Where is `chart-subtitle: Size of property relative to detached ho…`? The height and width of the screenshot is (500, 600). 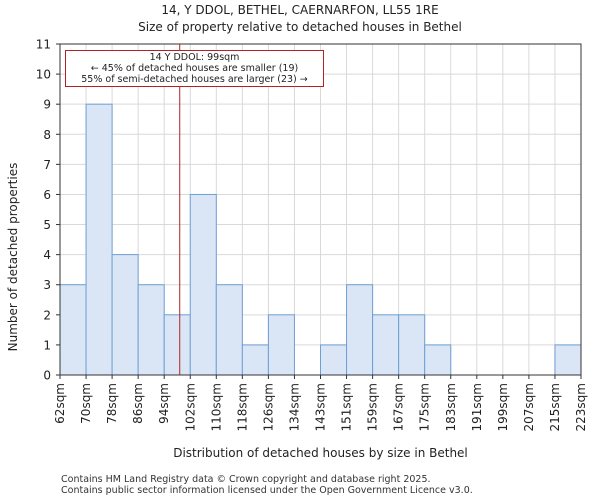
chart-subtitle: Size of property relative to detached ho… is located at coordinates (300, 27).